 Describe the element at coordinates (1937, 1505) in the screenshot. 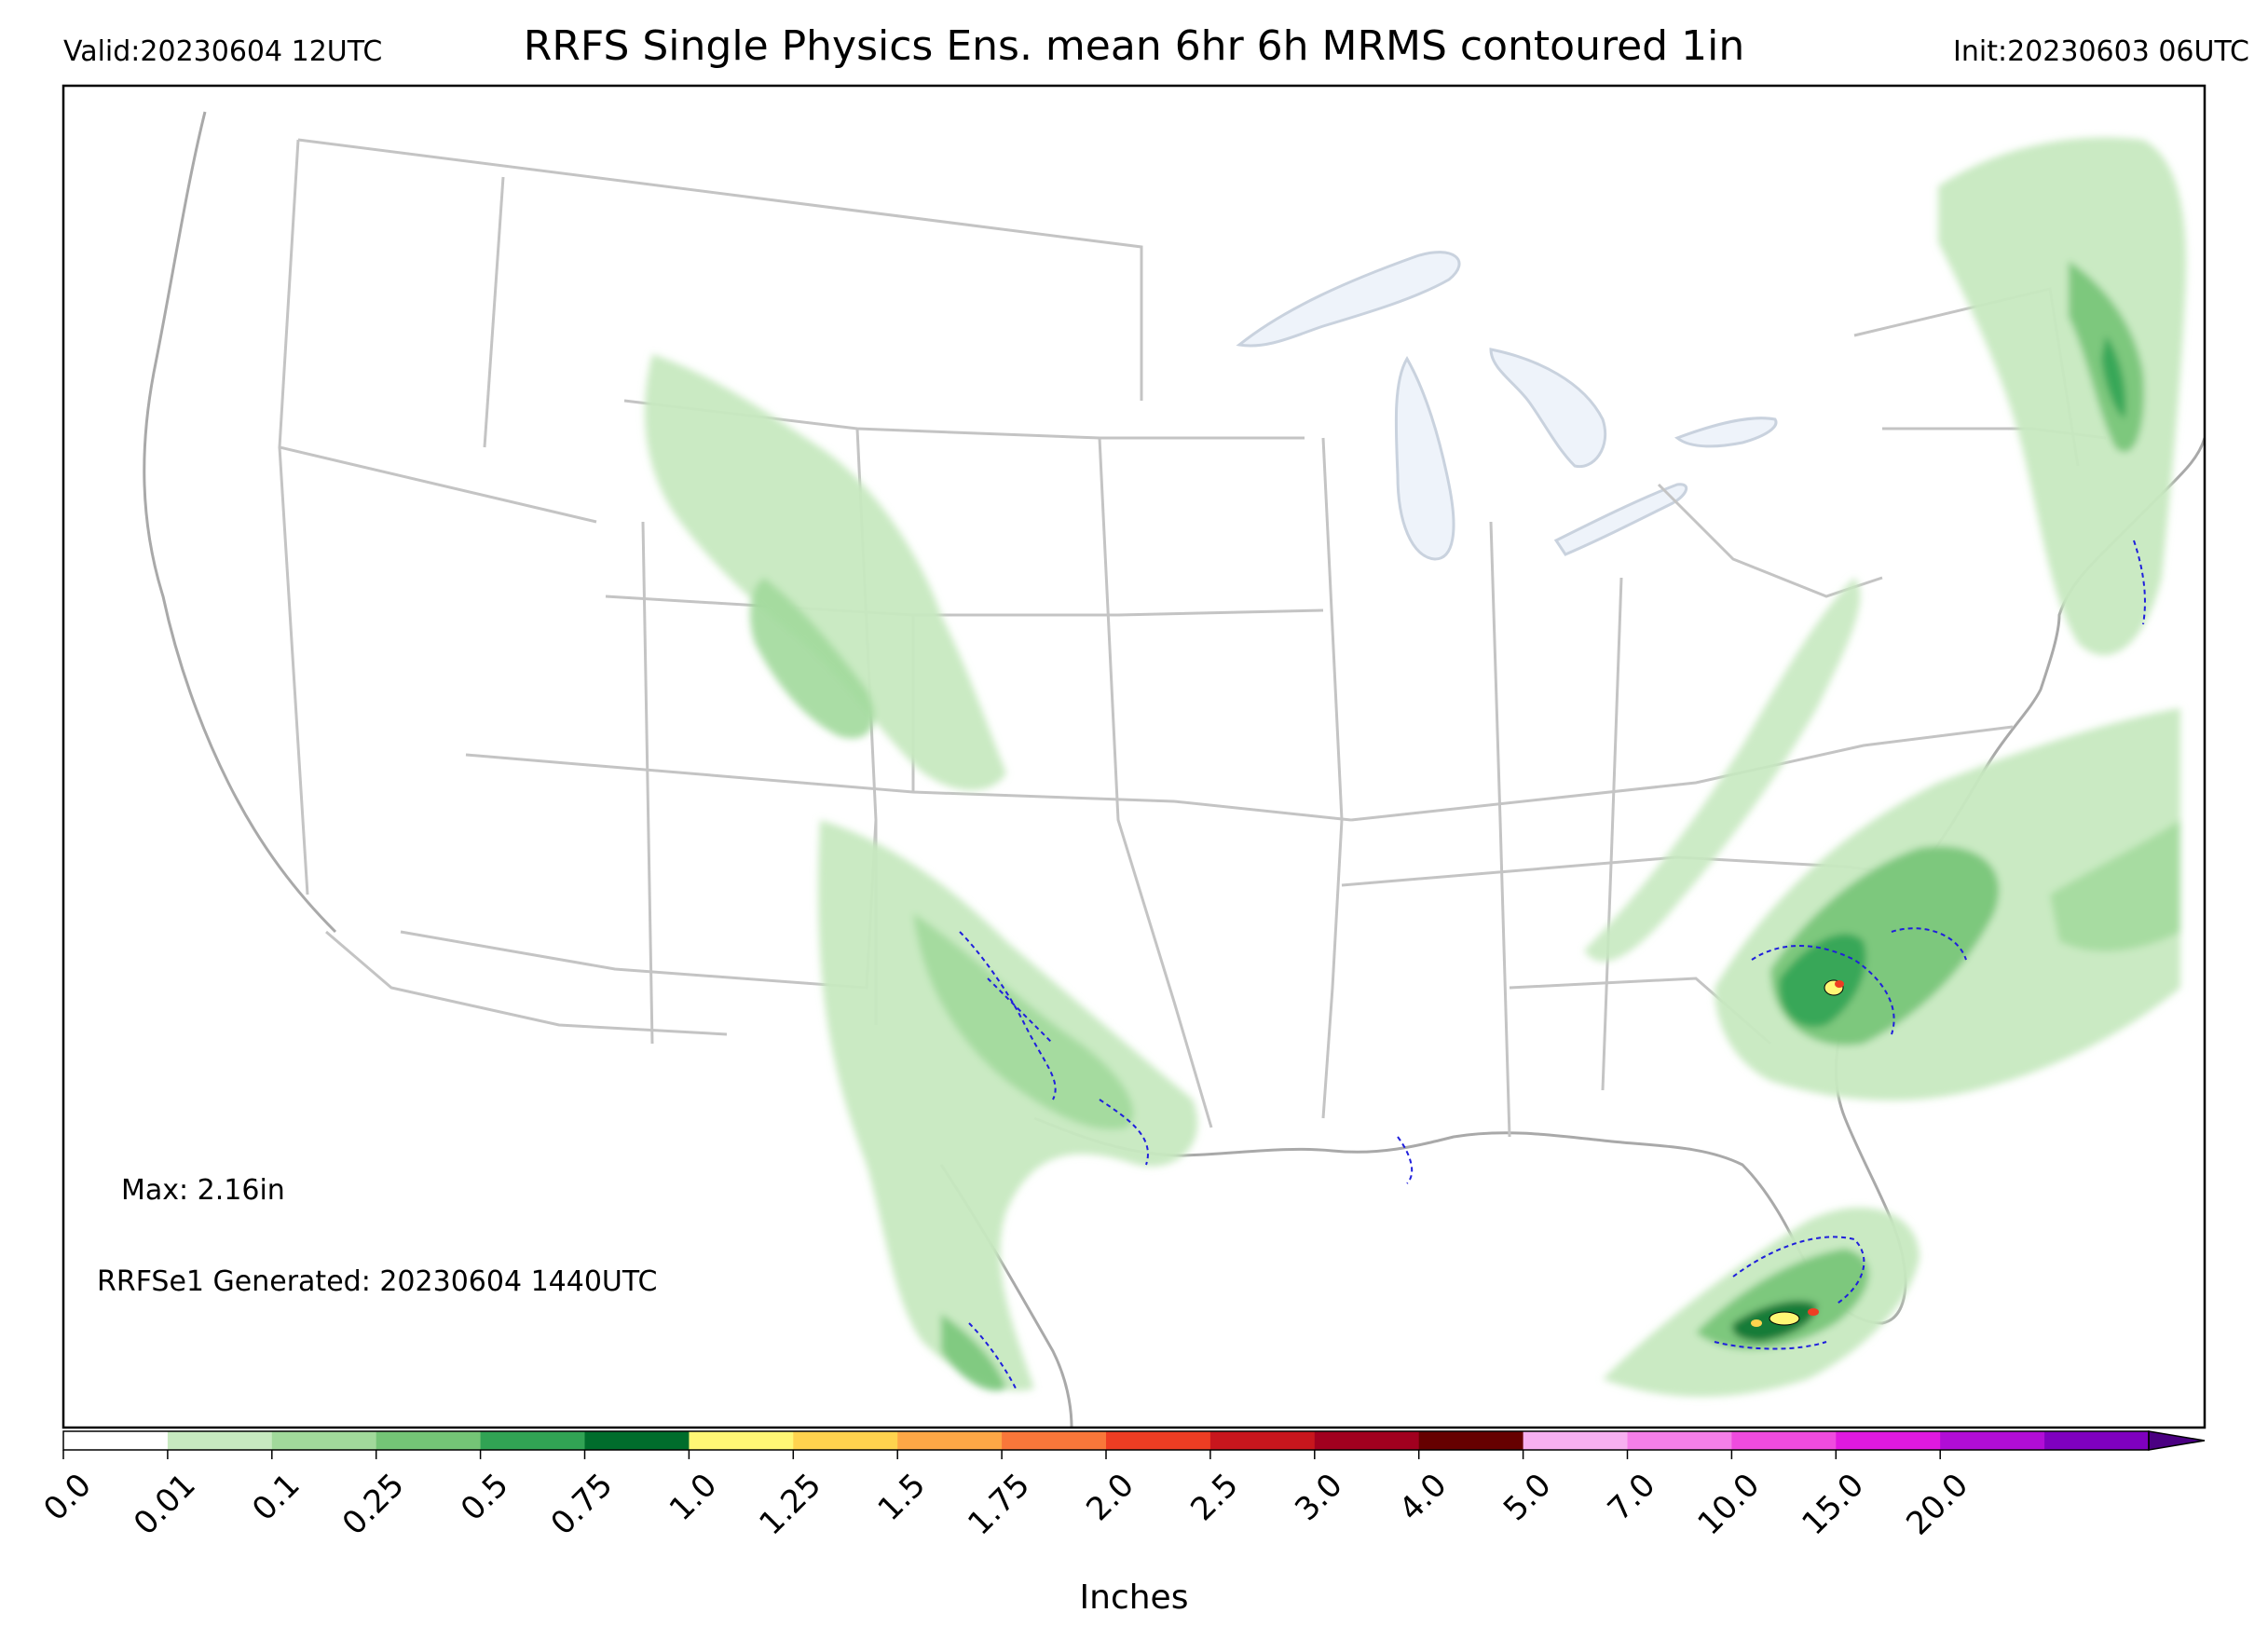

I see `colorbar-tick-label: 20.0` at that location.